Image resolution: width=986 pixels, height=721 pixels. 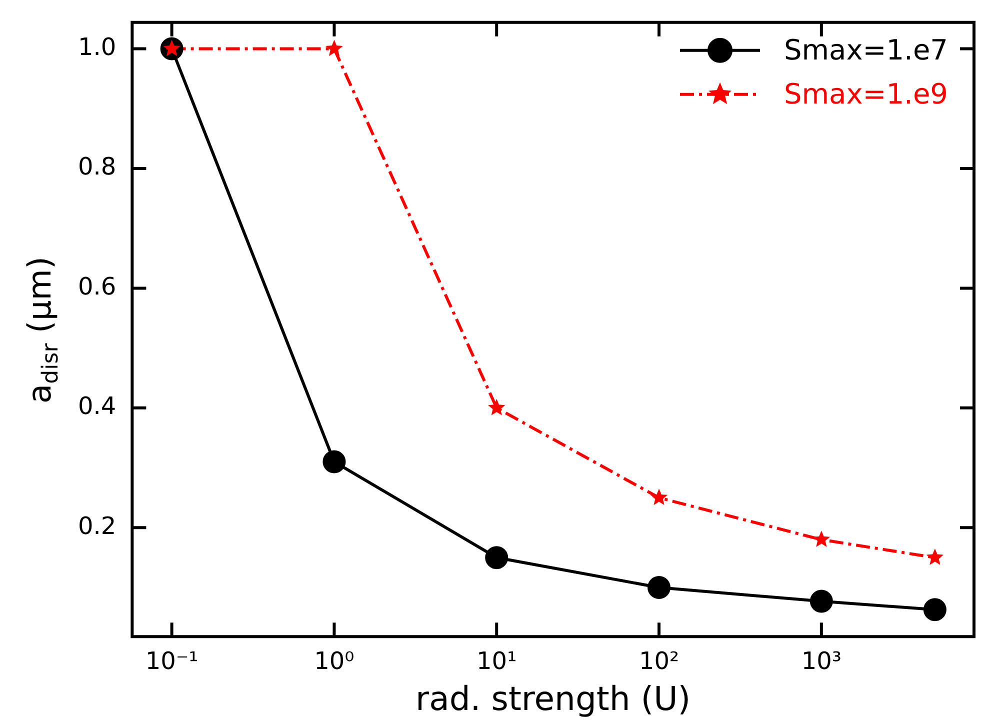 I want to click on x-tick-label: 10¹, so click(x=496, y=661).